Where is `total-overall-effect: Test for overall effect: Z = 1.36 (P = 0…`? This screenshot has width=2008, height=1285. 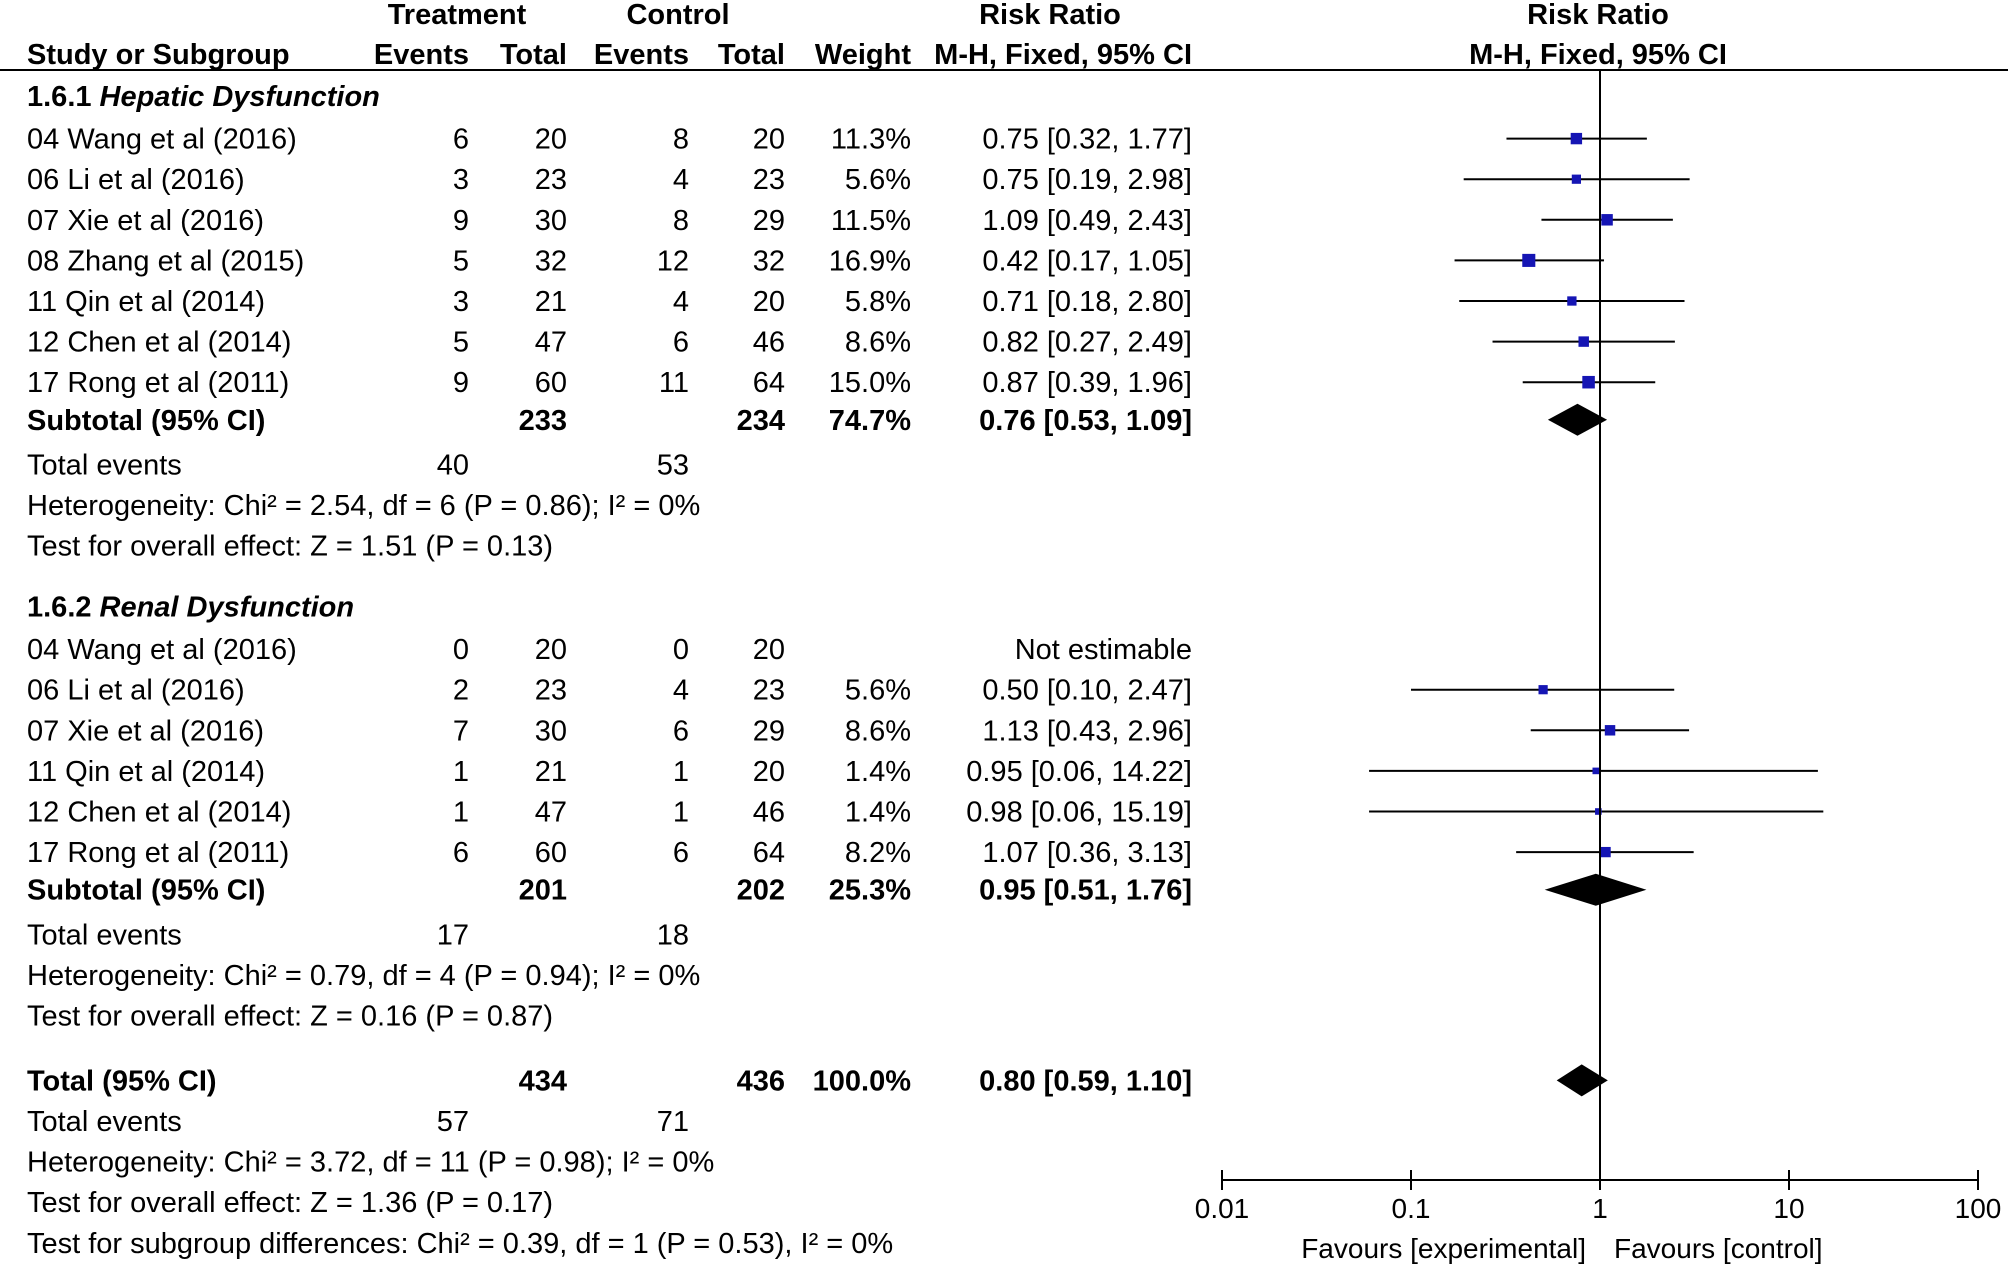
total-overall-effect: Test for overall effect: Z = 1.36 (P = 0… is located at coordinates (290, 1203).